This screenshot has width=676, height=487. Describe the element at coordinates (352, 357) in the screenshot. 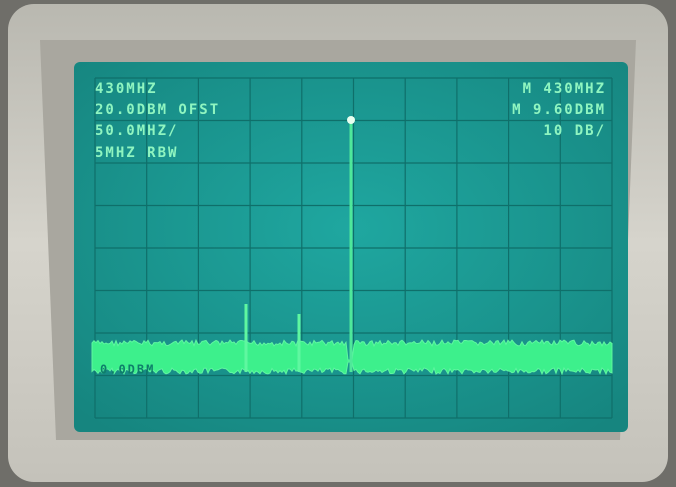

I see `noise-floor` at that location.